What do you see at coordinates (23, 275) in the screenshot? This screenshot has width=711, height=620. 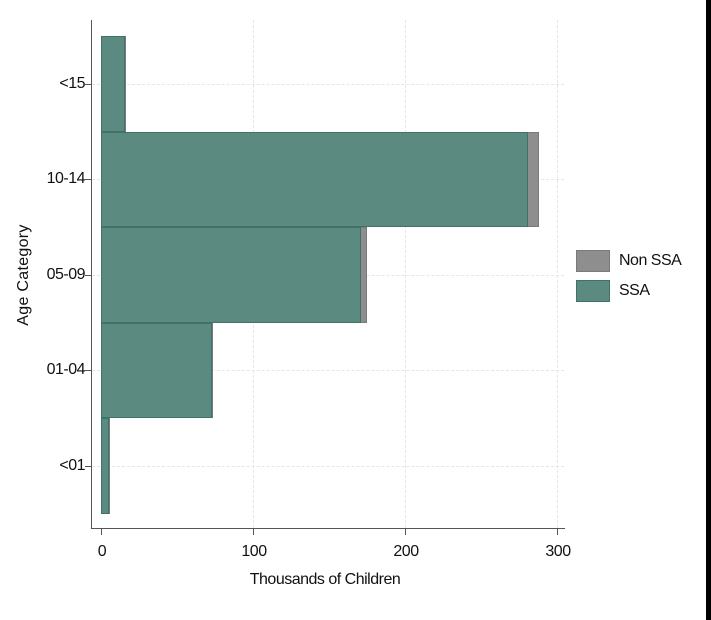 I see `y-axis-title: Age Category` at bounding box center [23, 275].